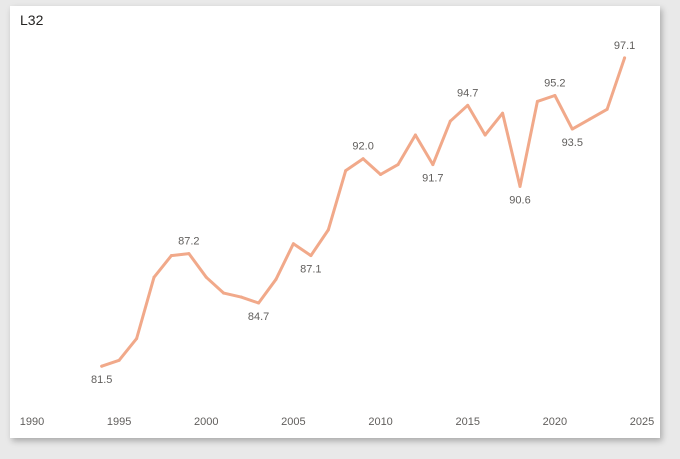  I want to click on x-tick-label: 1990, so click(32, 422).